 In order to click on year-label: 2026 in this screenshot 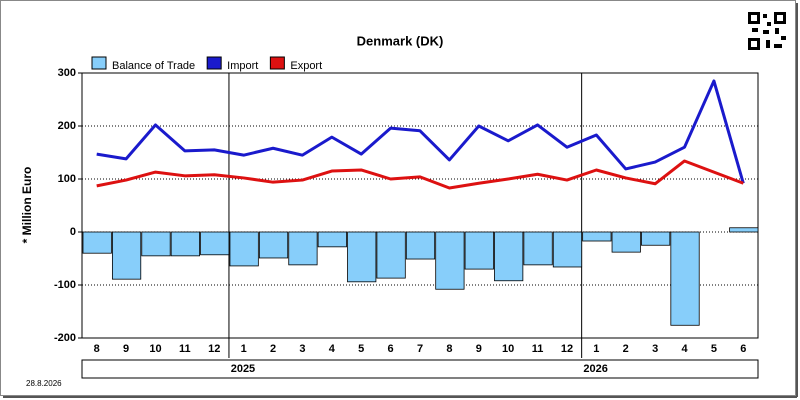, I will do `click(595, 369)`.